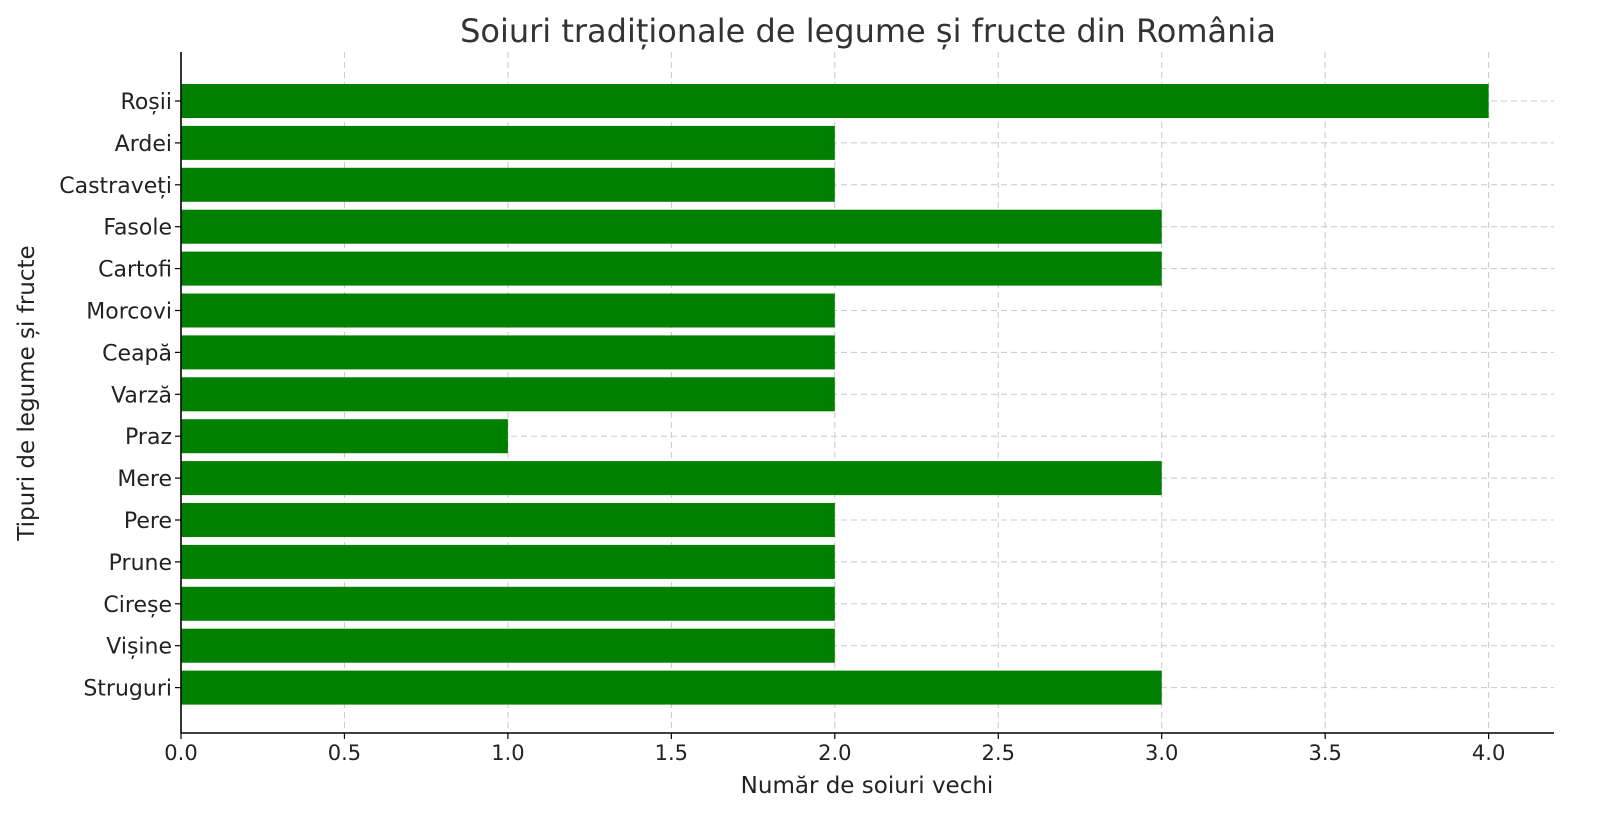 The height and width of the screenshot is (830, 1600). Describe the element at coordinates (135, 270) in the screenshot. I see `category-label: Cartofi` at that location.